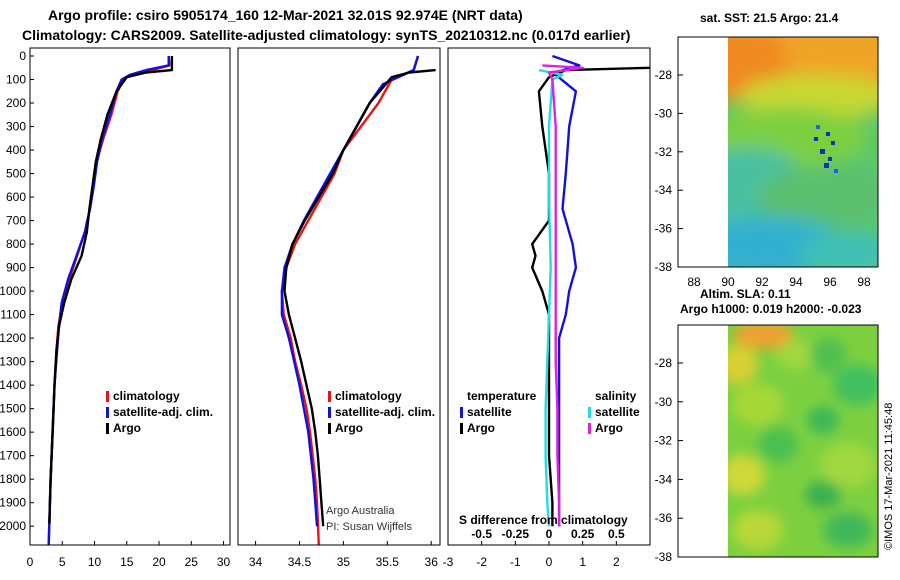  I want to click on x-tick-label: 0, so click(30, 562).